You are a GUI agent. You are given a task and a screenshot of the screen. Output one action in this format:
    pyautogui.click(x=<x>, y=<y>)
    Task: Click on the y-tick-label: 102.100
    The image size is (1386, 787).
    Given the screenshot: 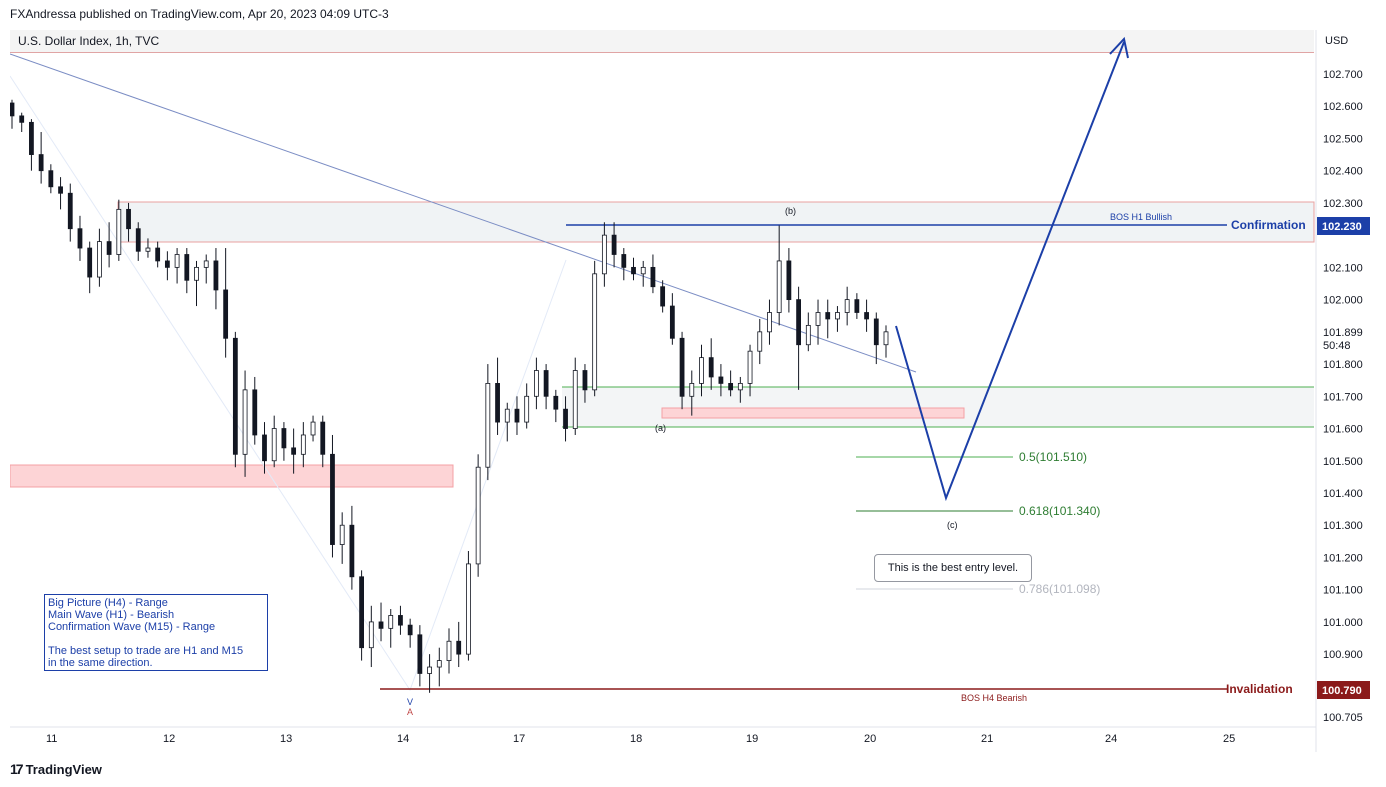 What is the action you would take?
    pyautogui.click(x=1343, y=268)
    